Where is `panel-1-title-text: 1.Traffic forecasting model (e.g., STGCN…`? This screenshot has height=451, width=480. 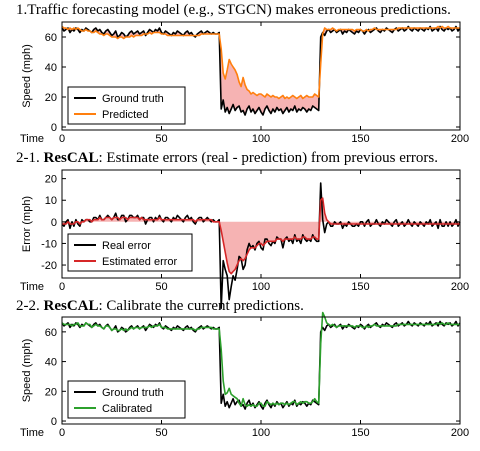
panel-1-title-text: 1.Traffic forecasting model (e.g., STGCN… is located at coordinates (233, 10).